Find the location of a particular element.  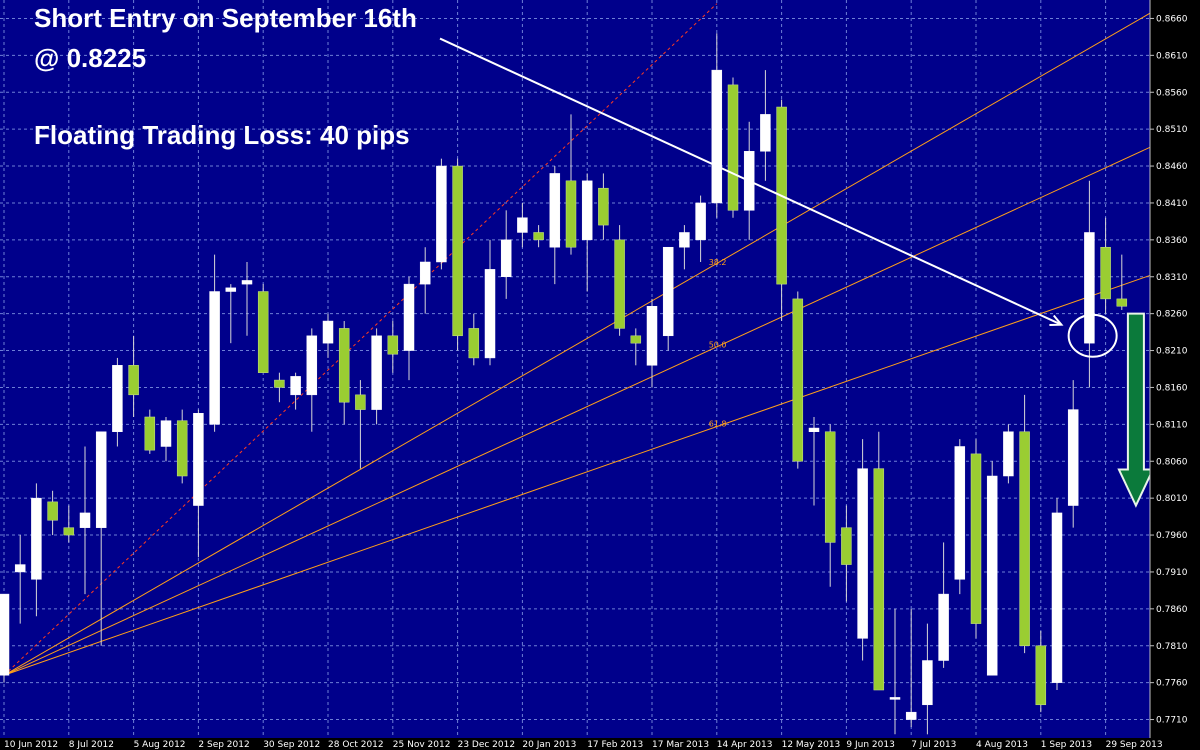

time-axis-background is located at coordinates (600, 744).